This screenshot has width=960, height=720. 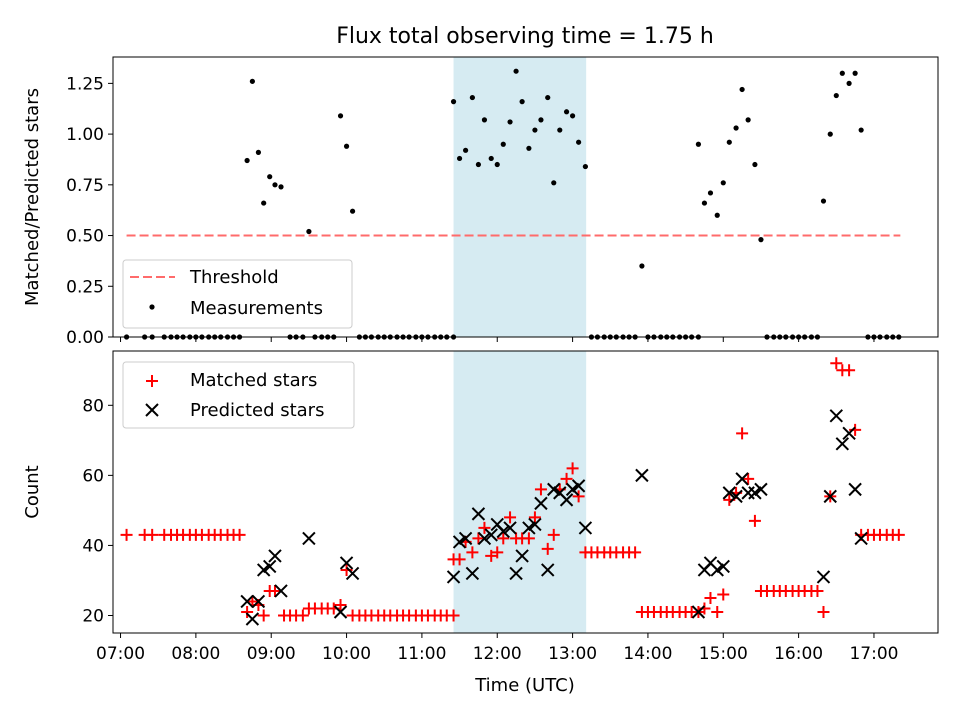 I want to click on x-tick-label: 08:00, so click(x=195, y=654).